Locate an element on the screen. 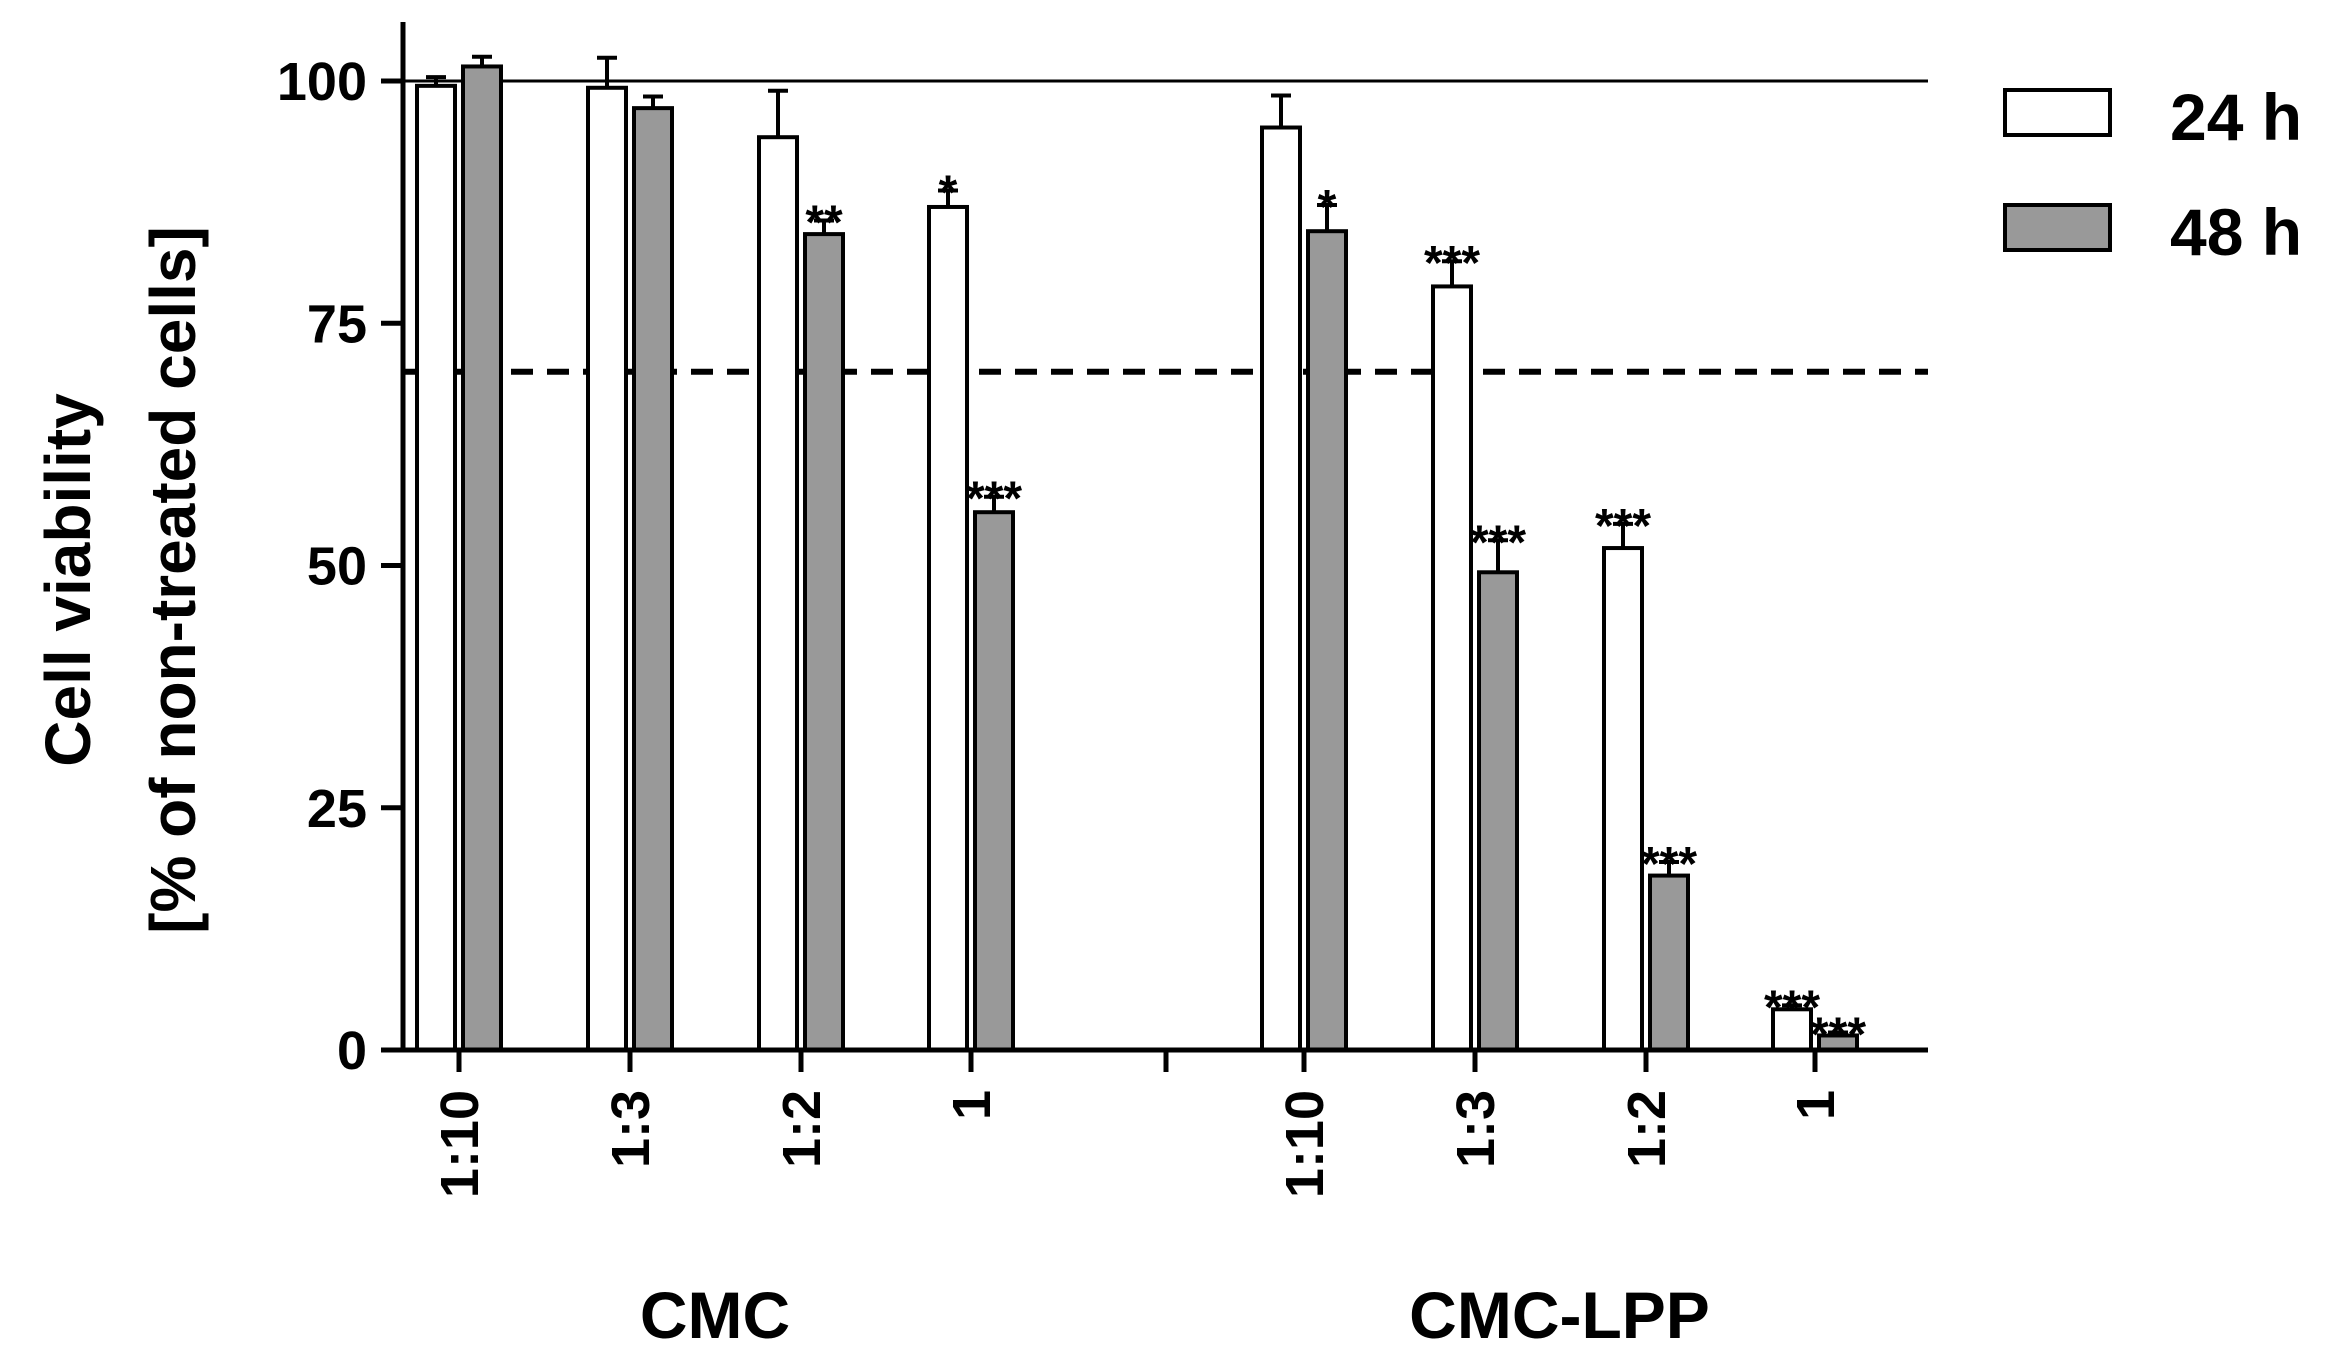 This screenshot has width=2336, height=1365. x-axis: 1:10 1:3 1:2 1 CMC 1:10 1:3 1:2 1 CMC-LPP is located at coordinates (1165, 1199).